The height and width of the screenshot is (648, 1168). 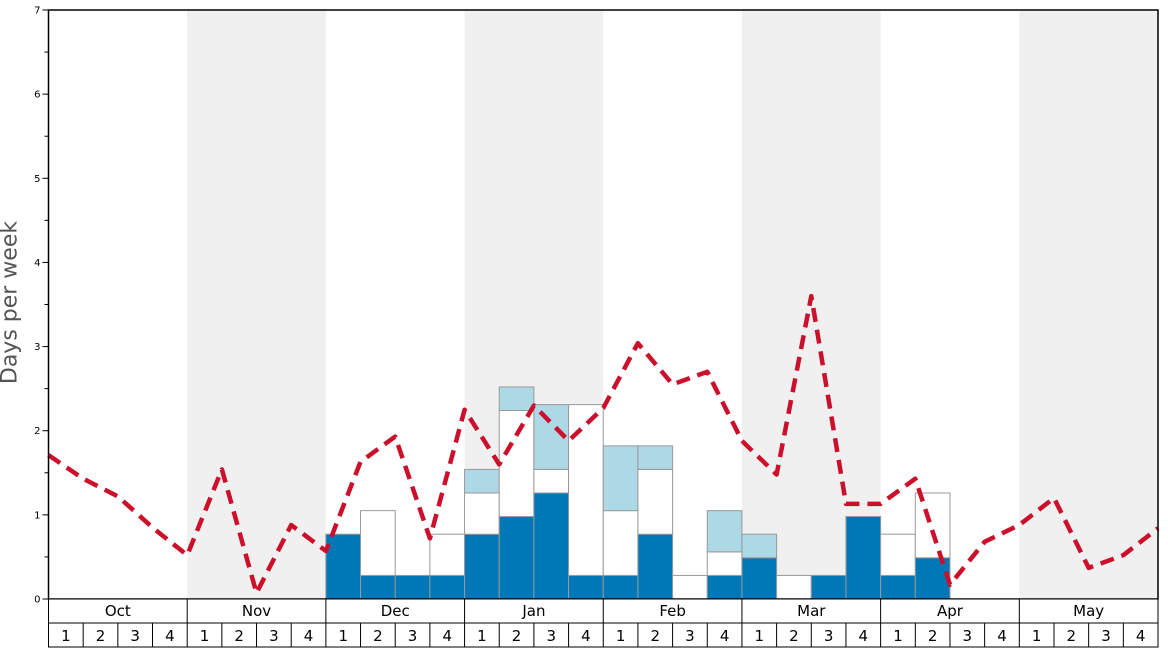 What do you see at coordinates (672, 611) in the screenshot?
I see `month-label: Feb` at bounding box center [672, 611].